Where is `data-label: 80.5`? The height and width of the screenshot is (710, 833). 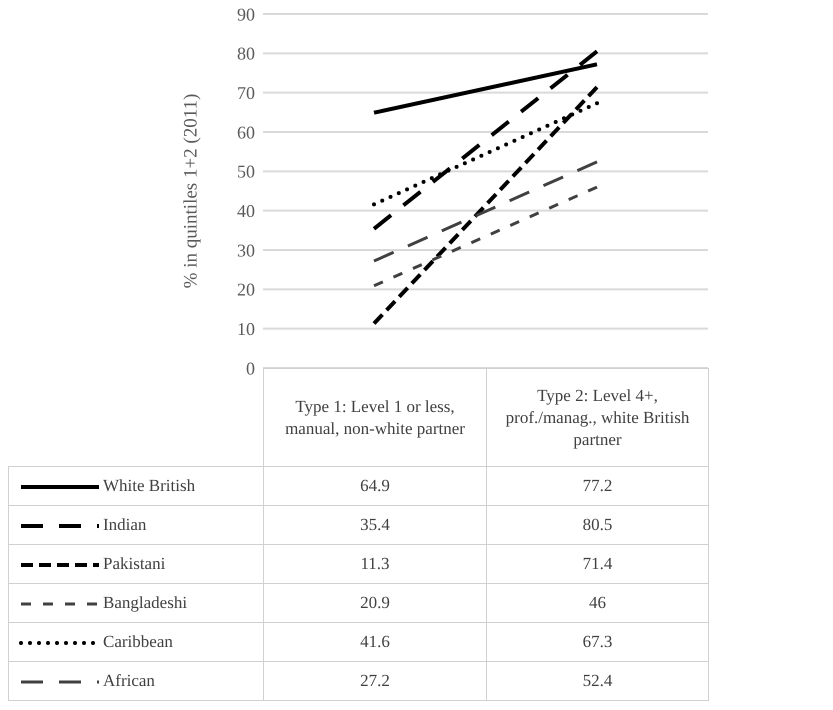
data-label: 80.5 is located at coordinates (597, 525).